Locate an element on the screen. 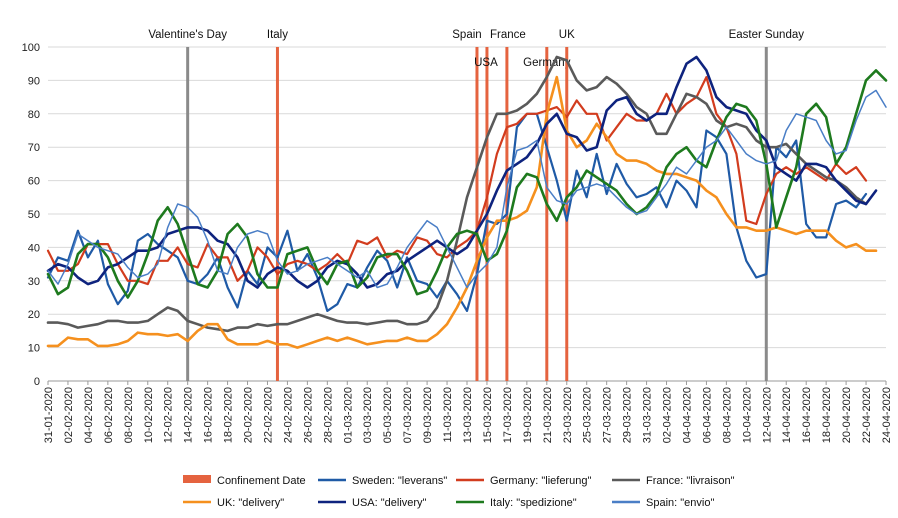  x-tick-label: 08-02-2020 is located at coordinates (129, 415).